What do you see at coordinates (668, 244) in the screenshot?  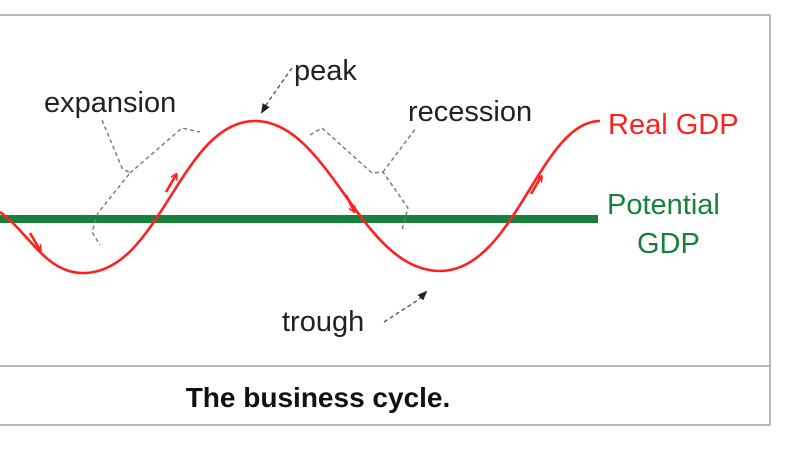 I see `potential-gdp-label-line2: GDP` at bounding box center [668, 244].